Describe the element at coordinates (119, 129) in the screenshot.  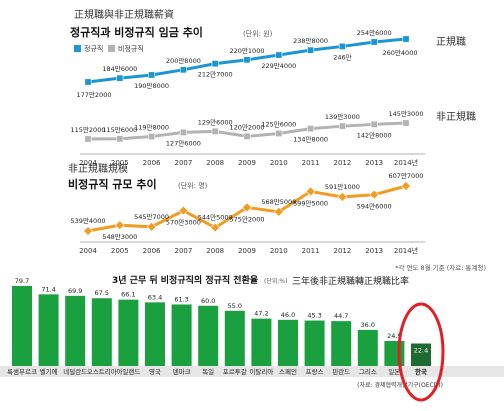
I see `irregular-wage-label: 115만6000` at that location.